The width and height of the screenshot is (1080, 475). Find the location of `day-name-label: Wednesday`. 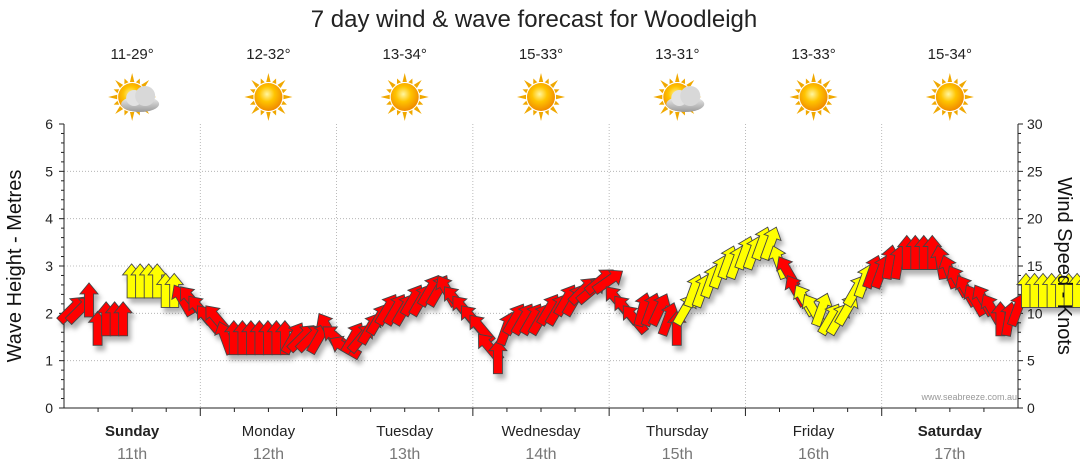

day-name-label: Wednesday is located at coordinates (541, 431).